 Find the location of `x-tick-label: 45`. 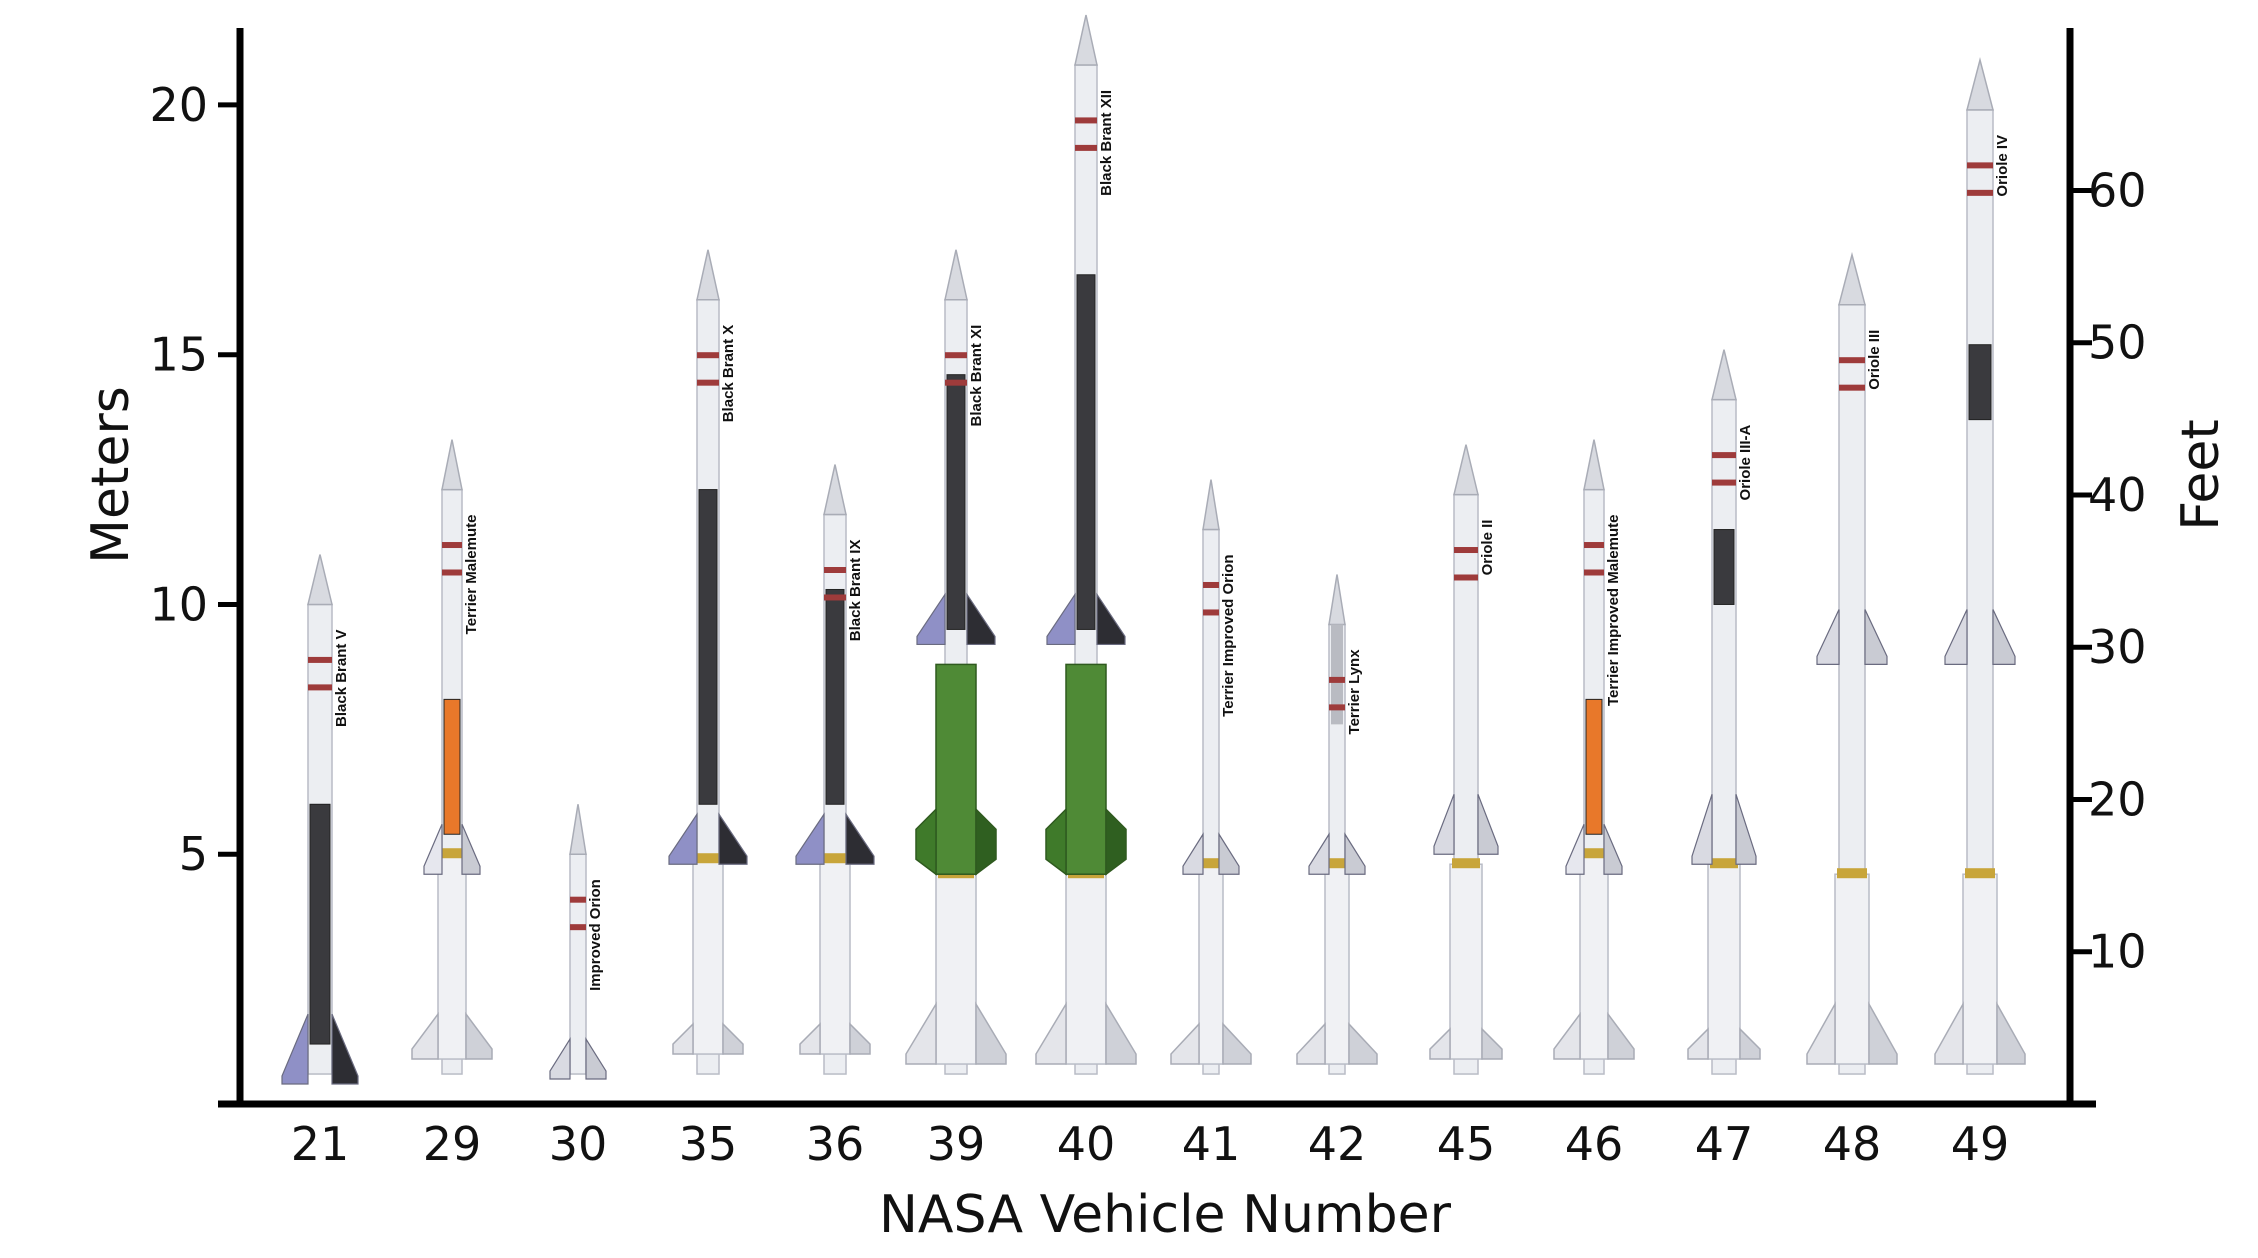

x-tick-label: 45 is located at coordinates (1466, 1144).